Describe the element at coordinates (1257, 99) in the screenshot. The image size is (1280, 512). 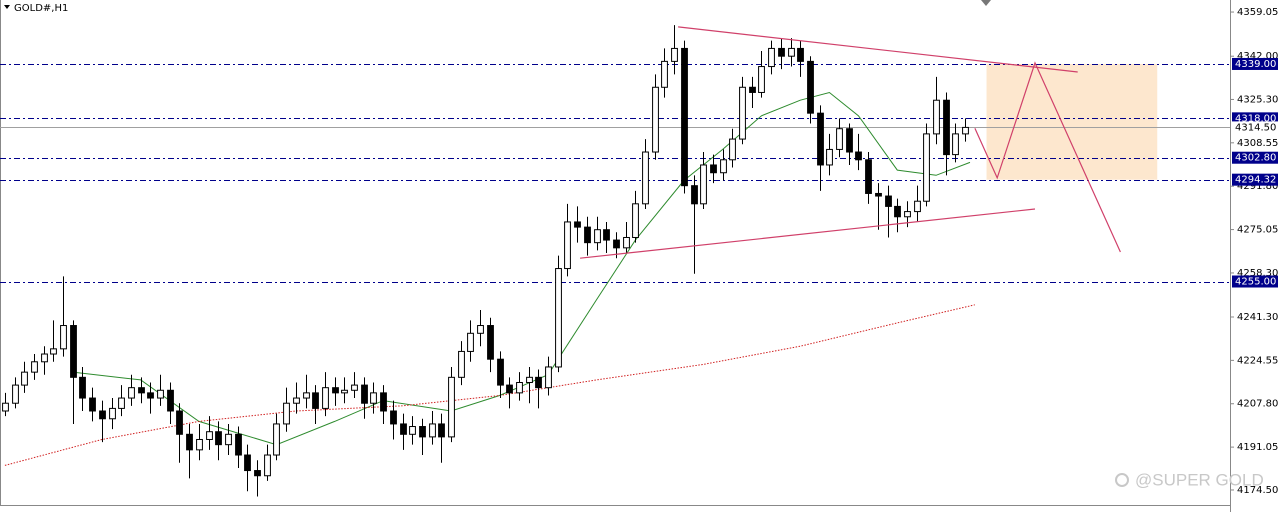
I see `y-tick-label: 4325.30` at that location.